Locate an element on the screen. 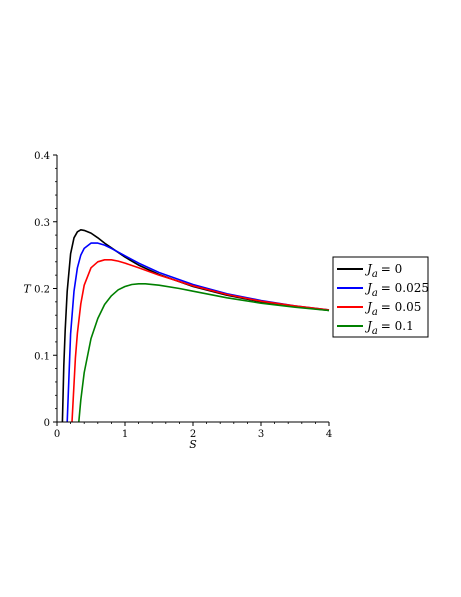  legend-item: Ja = 0.1 is located at coordinates (375, 328).